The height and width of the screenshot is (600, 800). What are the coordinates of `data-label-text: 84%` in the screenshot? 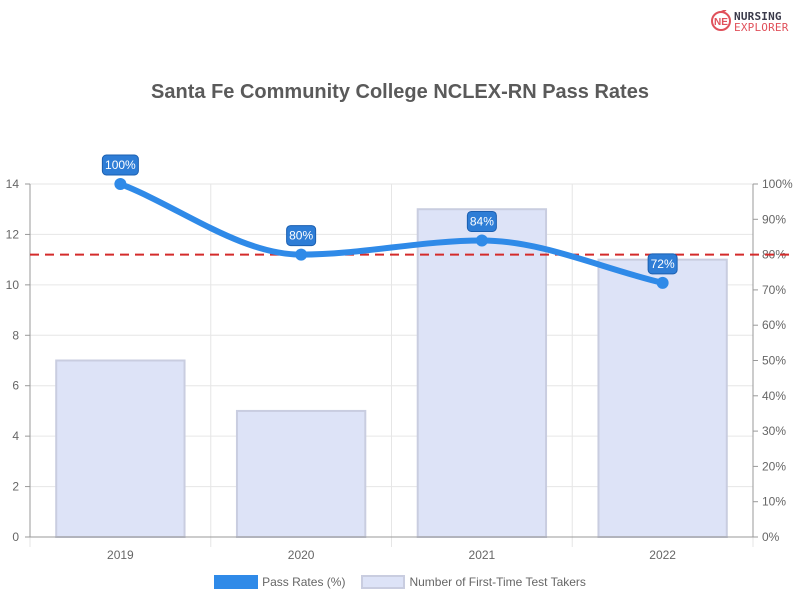 It's located at (482, 221).